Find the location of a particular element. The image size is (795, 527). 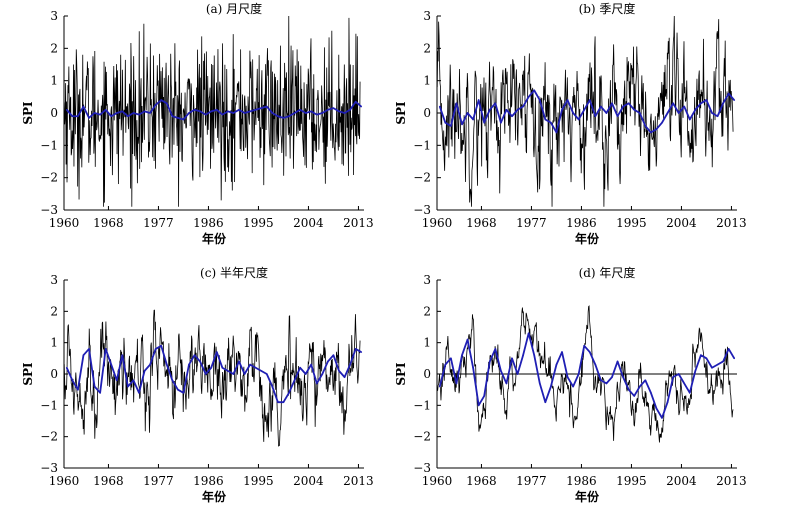

x-tick-label: 2004 is located at coordinates (681, 481).